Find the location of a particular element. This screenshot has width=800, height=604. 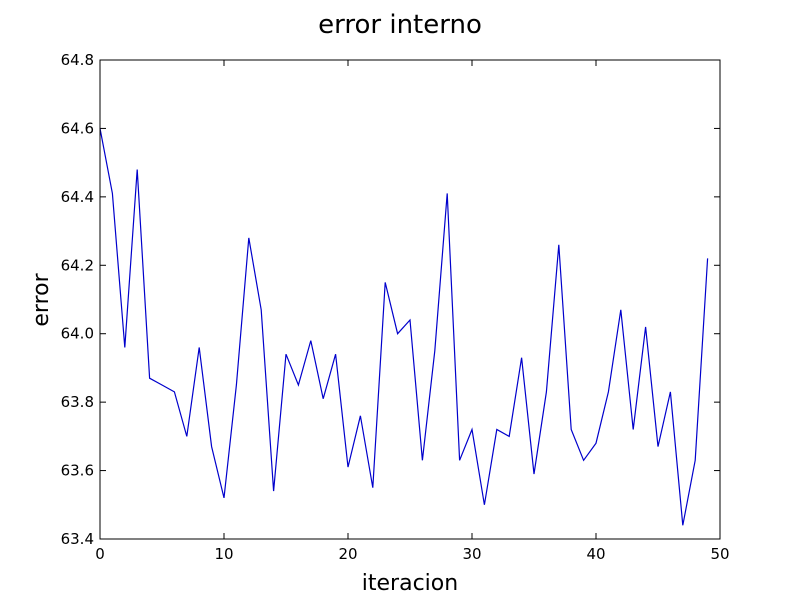

y-tick-label: 64.8 is located at coordinates (77, 60).